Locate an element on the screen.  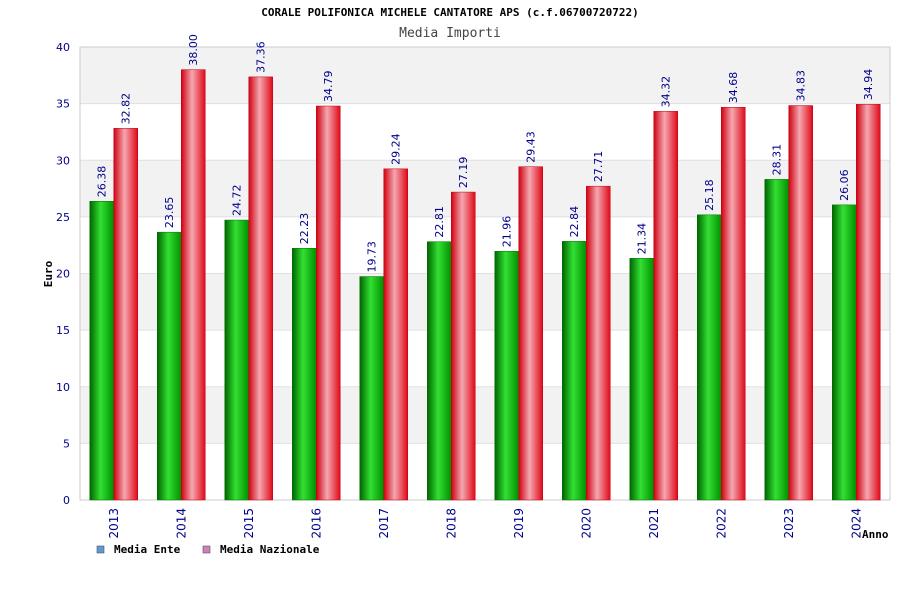
y-tick-label: 30 is located at coordinates (63, 160).